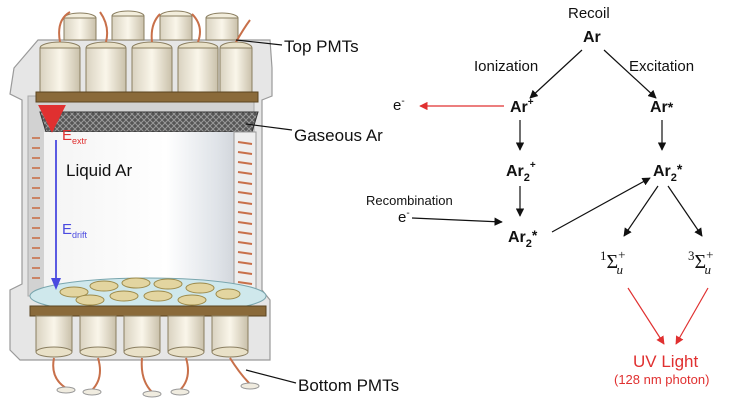 The height and width of the screenshot is (400, 743). What do you see at coordinates (506, 66) in the screenshot?
I see `ionization-label: Ionization` at bounding box center [506, 66].